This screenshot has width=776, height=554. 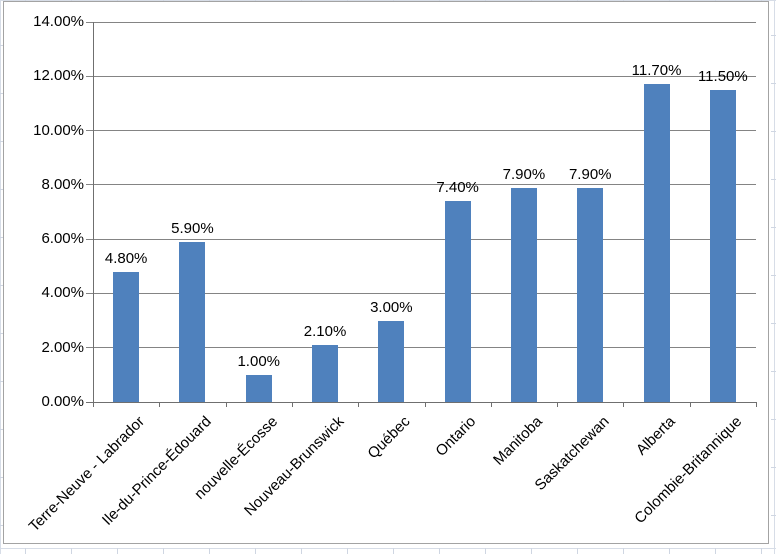 What do you see at coordinates (722, 76) in the screenshot?
I see `bar-data-label: 11.50%` at bounding box center [722, 76].